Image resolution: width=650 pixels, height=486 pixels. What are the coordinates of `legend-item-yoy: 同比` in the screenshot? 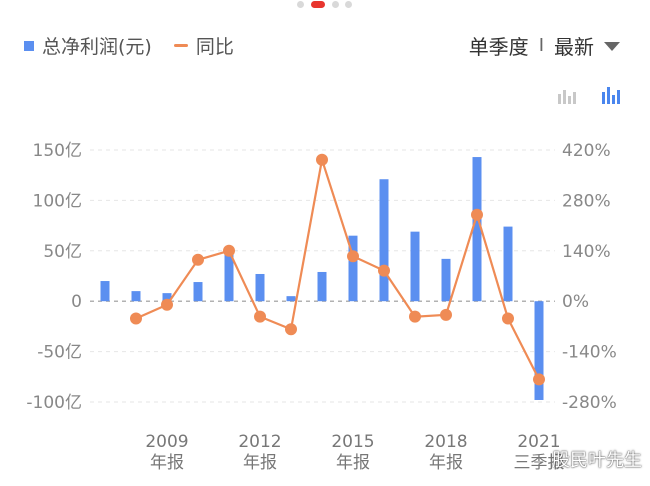 It's located at (203, 45).